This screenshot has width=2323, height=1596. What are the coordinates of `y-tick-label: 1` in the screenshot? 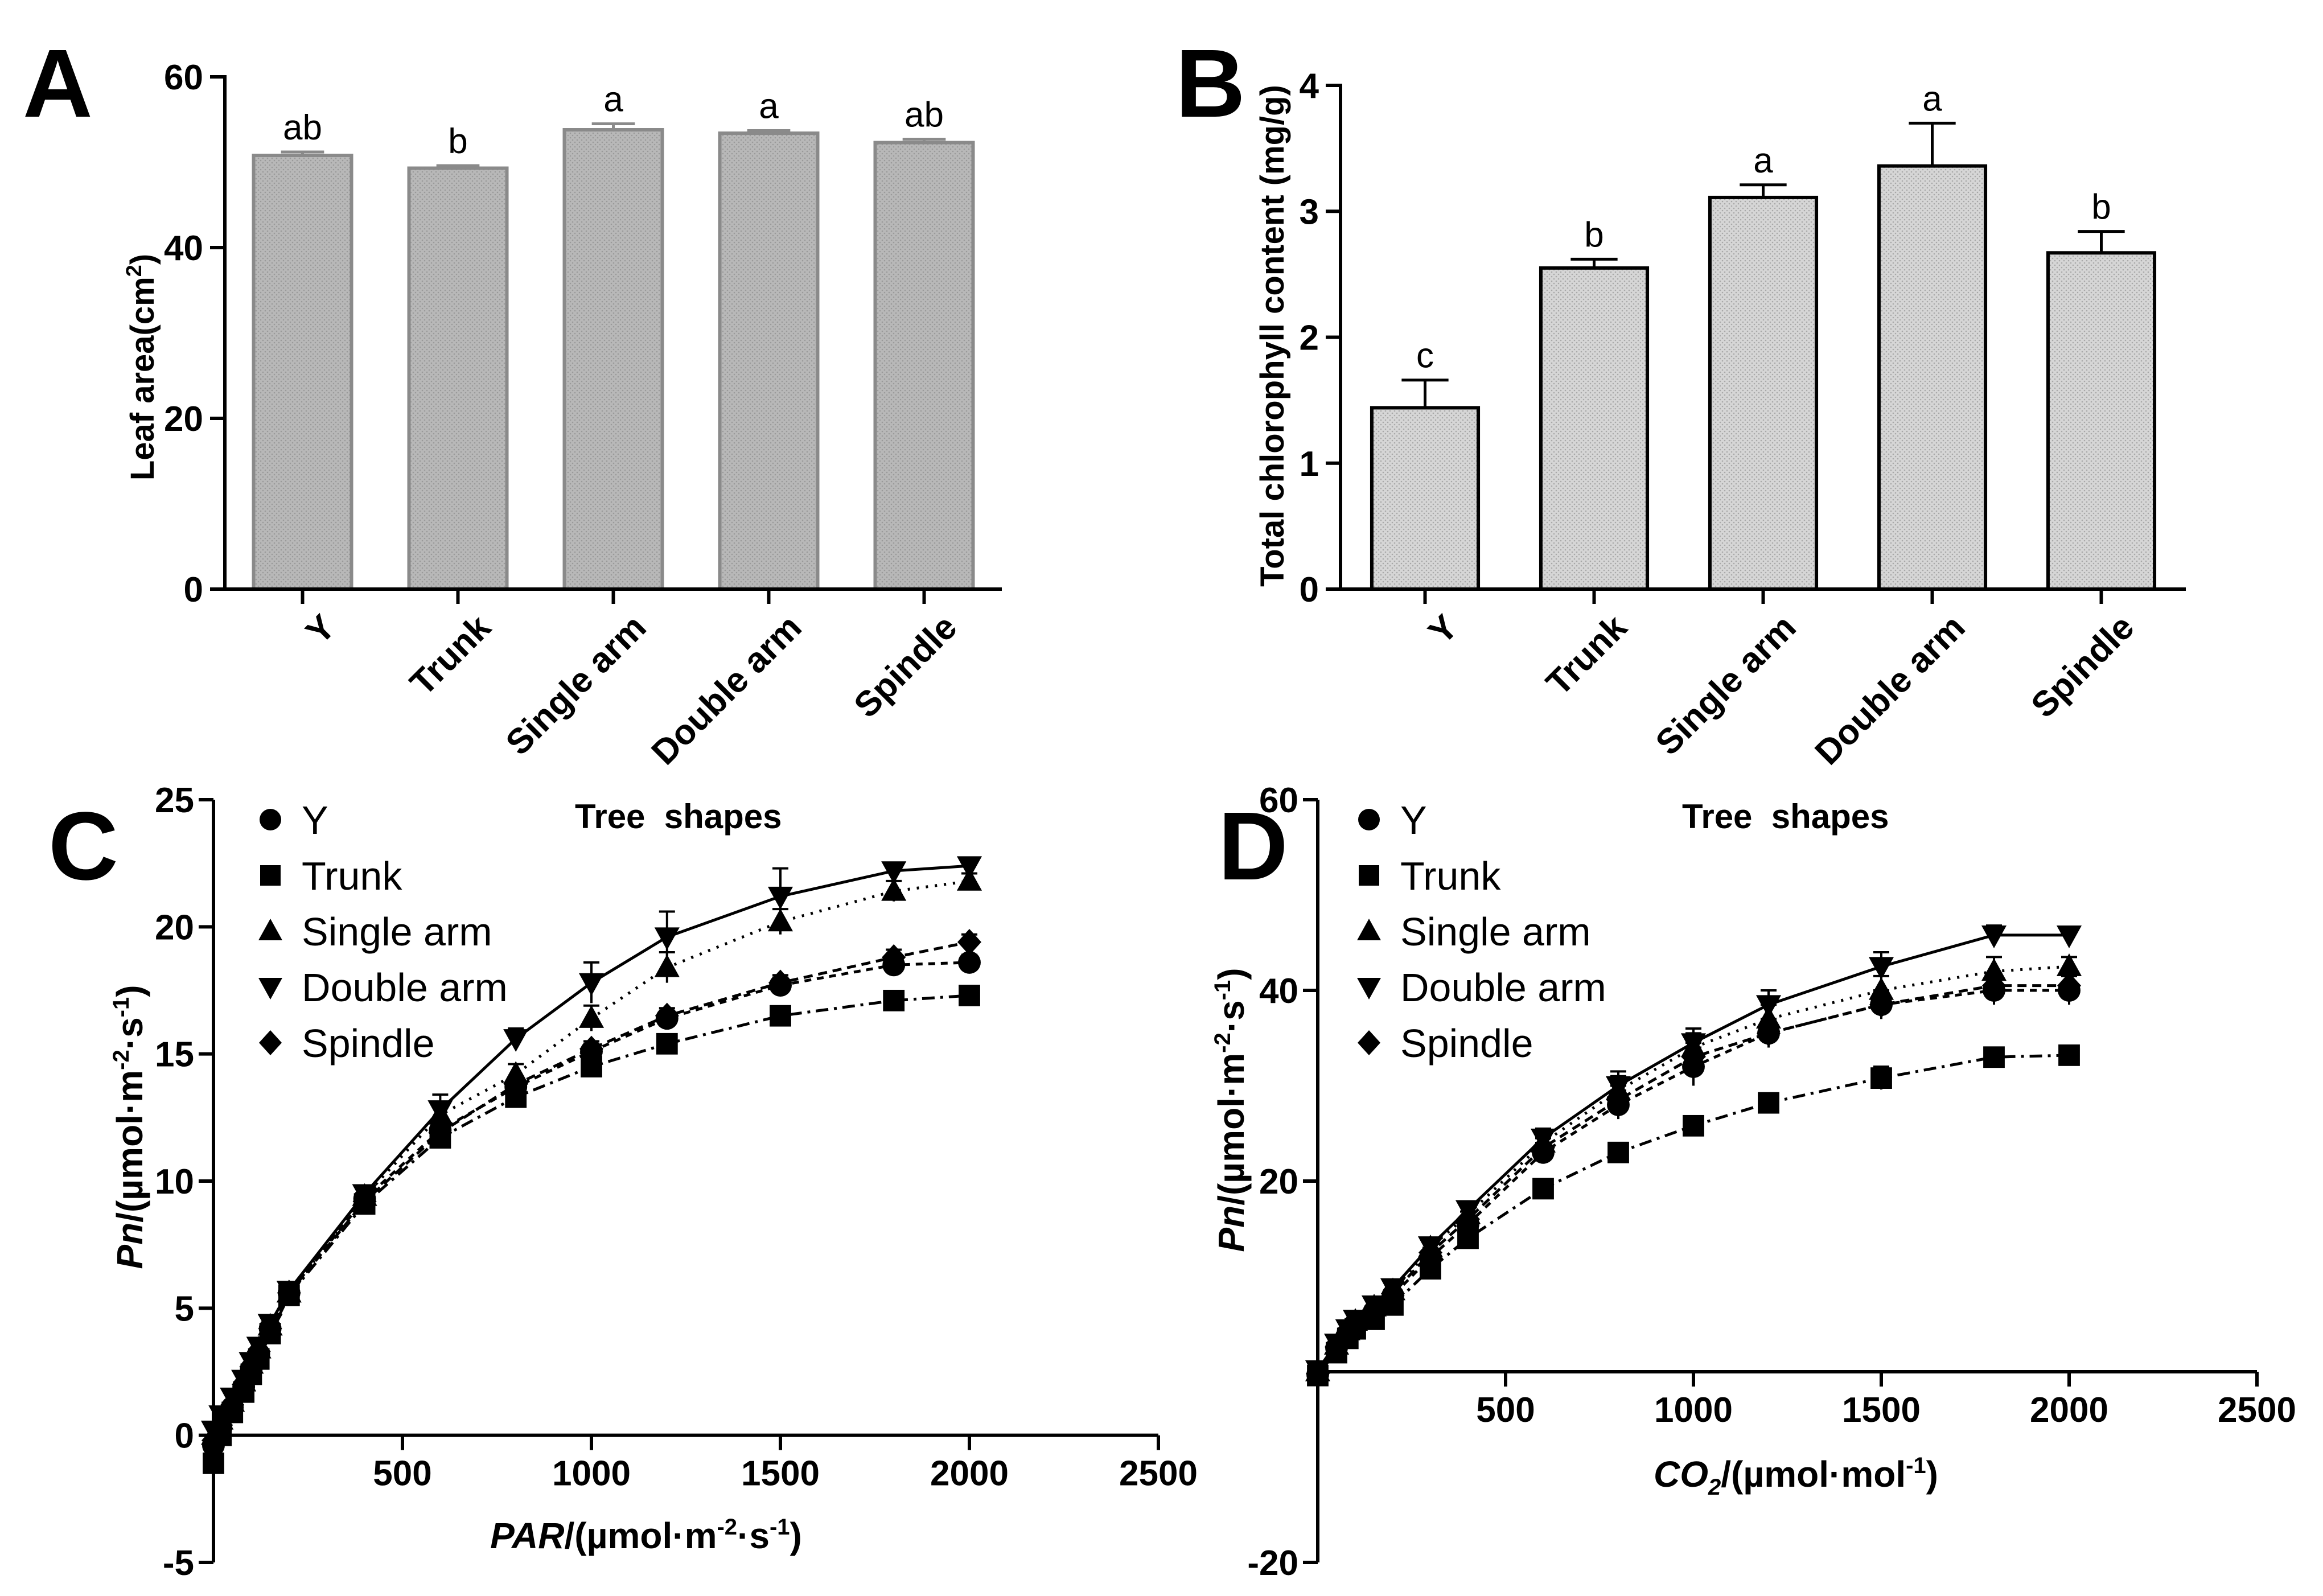 It's located at (1309, 464).